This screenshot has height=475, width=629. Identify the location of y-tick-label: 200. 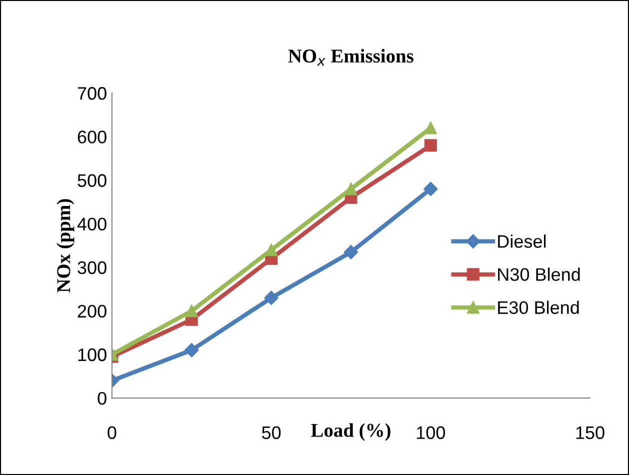
(92, 311).